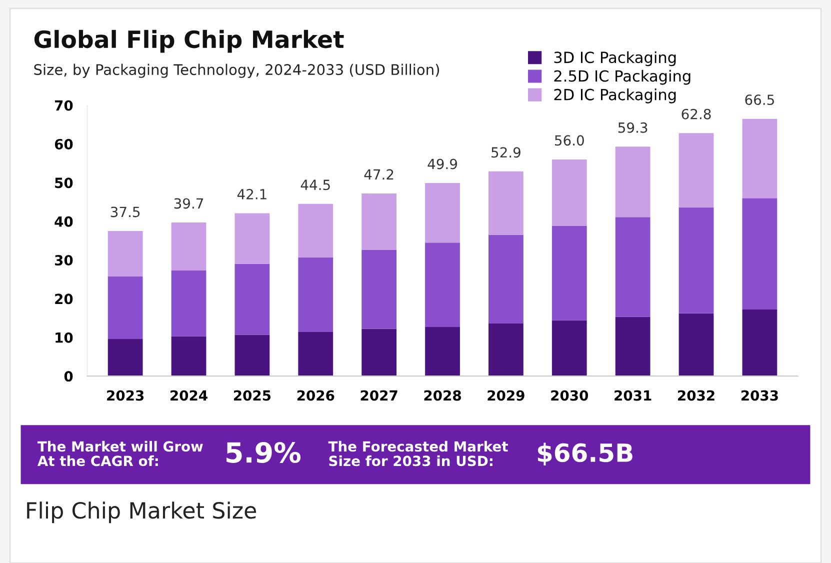  Describe the element at coordinates (379, 395) in the screenshot. I see `x-tick-label: 2027` at that location.